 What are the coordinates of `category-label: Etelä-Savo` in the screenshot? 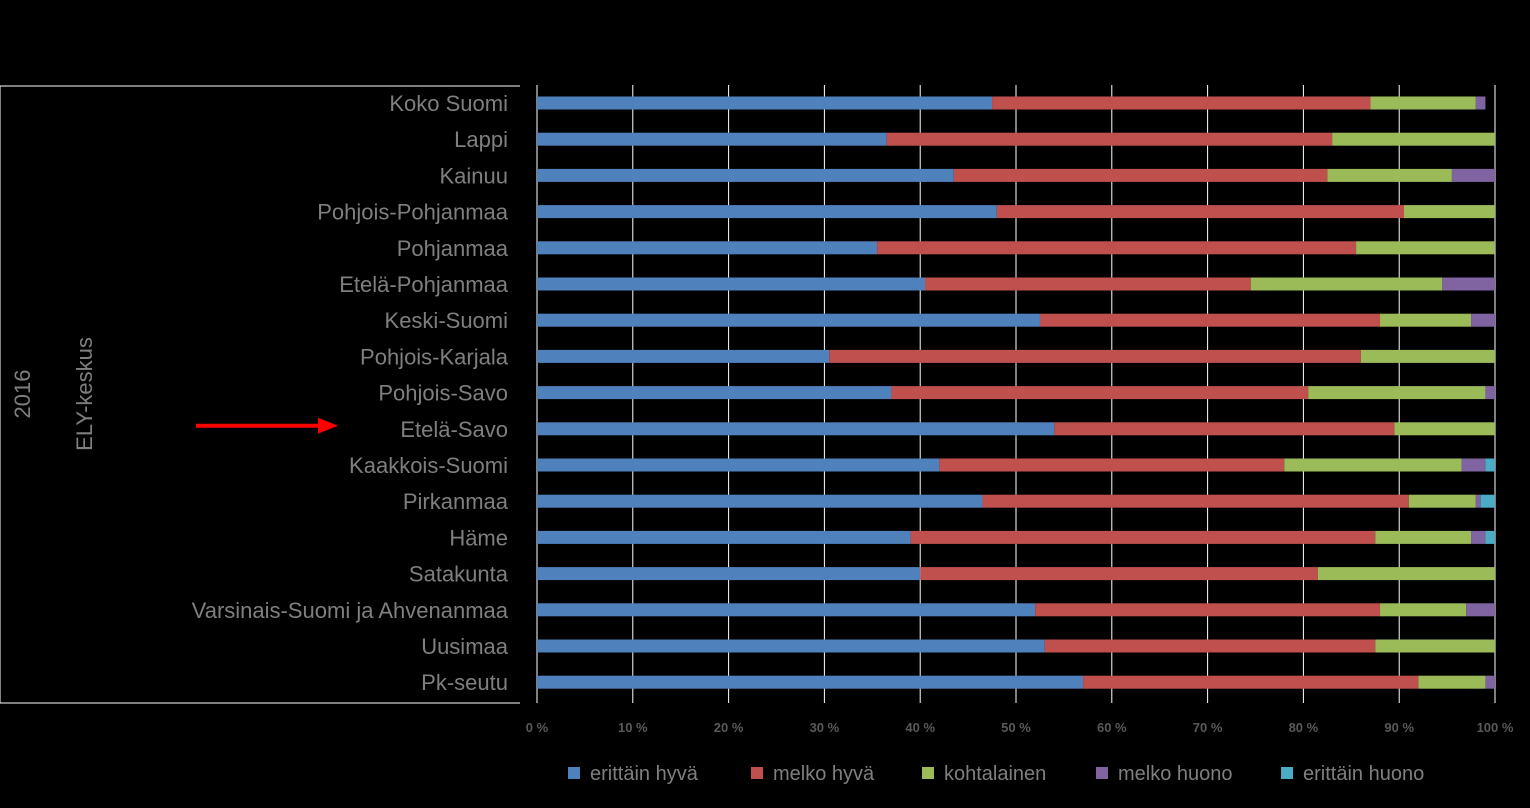 It's located at (454, 429).